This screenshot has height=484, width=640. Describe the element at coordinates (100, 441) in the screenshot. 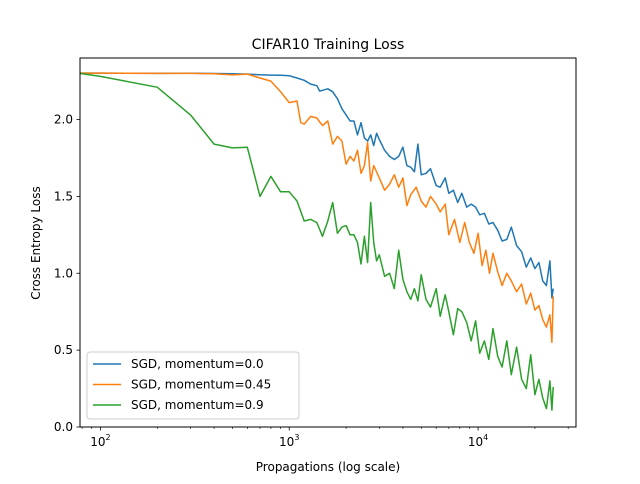

I see `x-tick-label: 10²` at that location.